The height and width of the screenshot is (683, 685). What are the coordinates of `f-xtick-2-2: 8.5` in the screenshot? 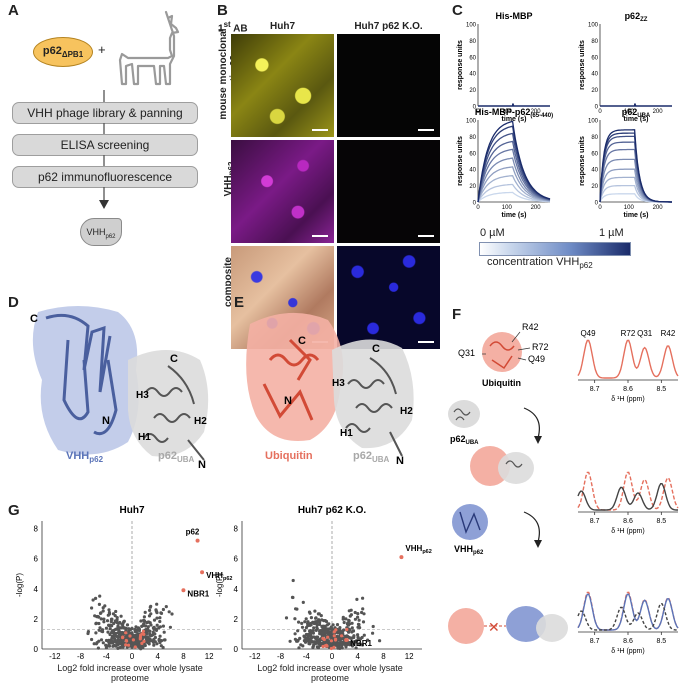 It's located at (661, 641).